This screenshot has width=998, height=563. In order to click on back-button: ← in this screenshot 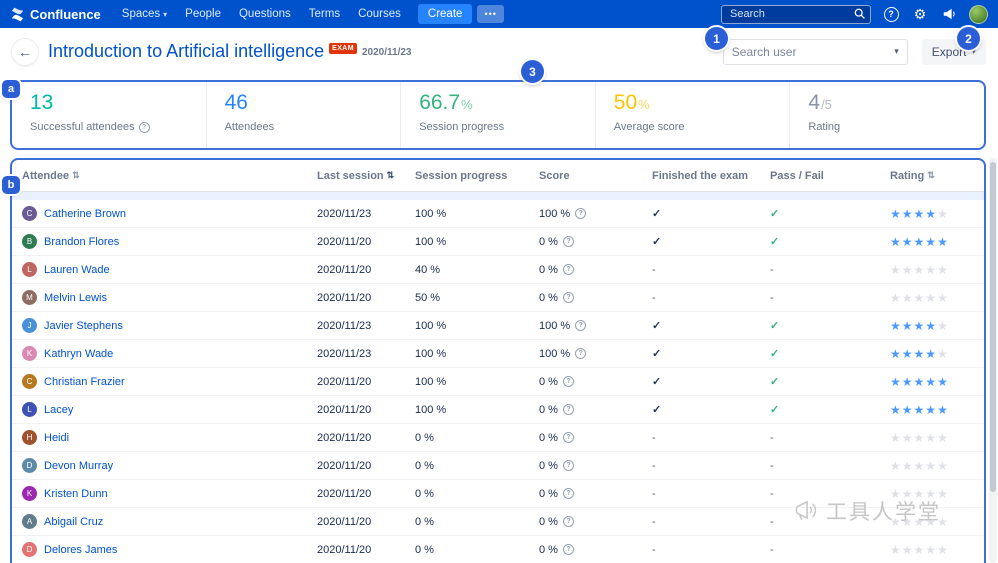, I will do `click(25, 51)`.